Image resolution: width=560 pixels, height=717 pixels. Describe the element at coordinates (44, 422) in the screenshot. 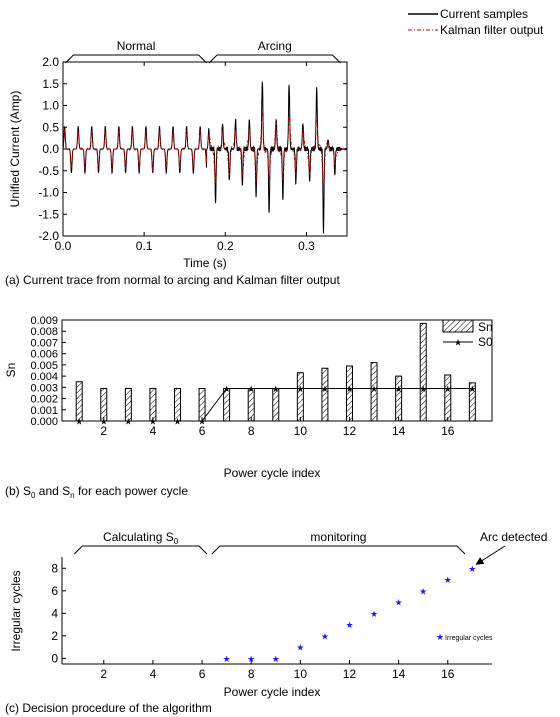

I see `panel-b-ytick-label-9: 0.000` at that location.